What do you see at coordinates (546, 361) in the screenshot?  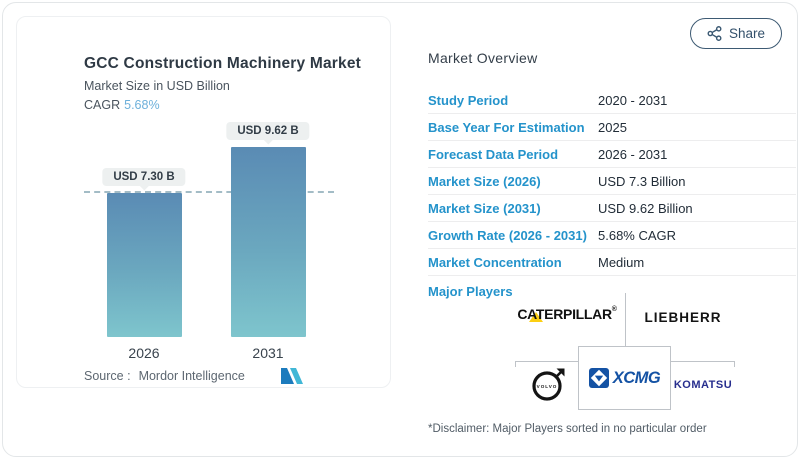 I see `players-divider-horizontal-left` at bounding box center [546, 361].